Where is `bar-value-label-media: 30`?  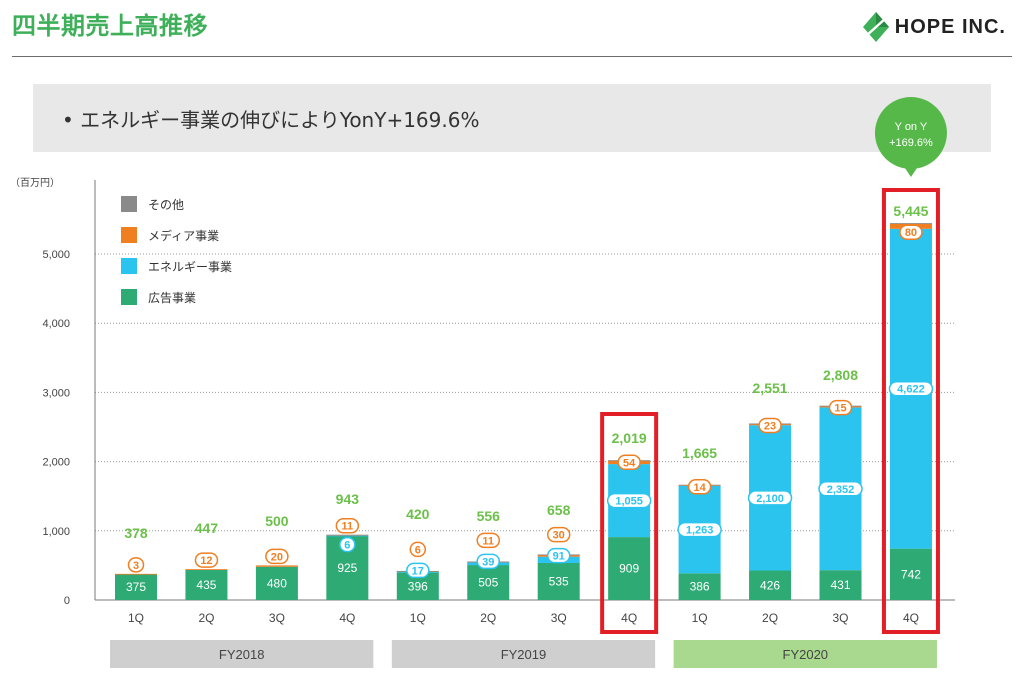
bar-value-label-media: 30 is located at coordinates (559, 536).